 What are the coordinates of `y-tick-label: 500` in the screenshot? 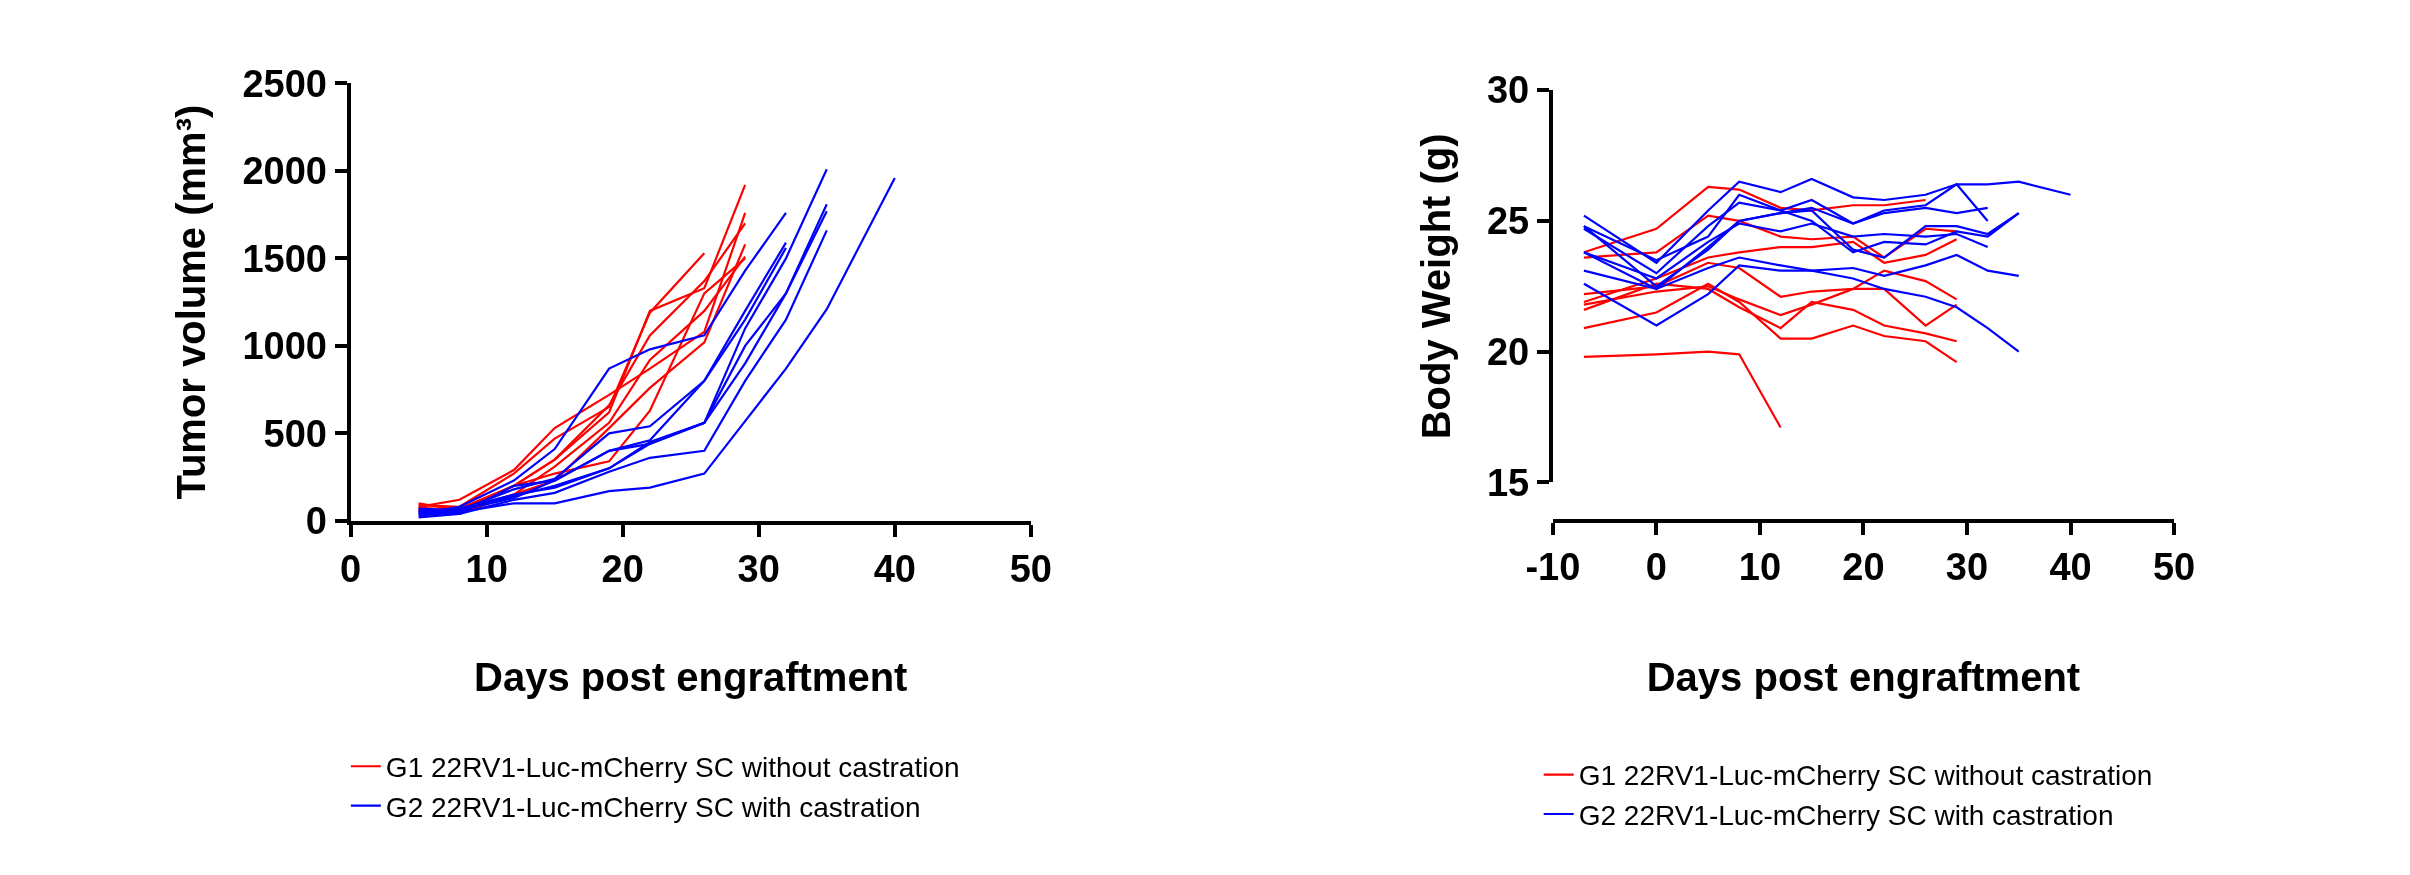 It's located at (295, 433).